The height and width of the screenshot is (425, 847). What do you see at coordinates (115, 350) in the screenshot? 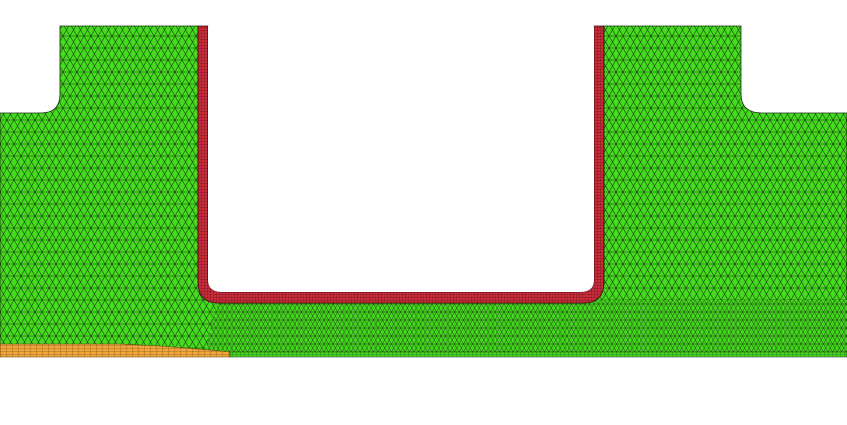
I see `substrate-layer-mesh` at bounding box center [115, 350].